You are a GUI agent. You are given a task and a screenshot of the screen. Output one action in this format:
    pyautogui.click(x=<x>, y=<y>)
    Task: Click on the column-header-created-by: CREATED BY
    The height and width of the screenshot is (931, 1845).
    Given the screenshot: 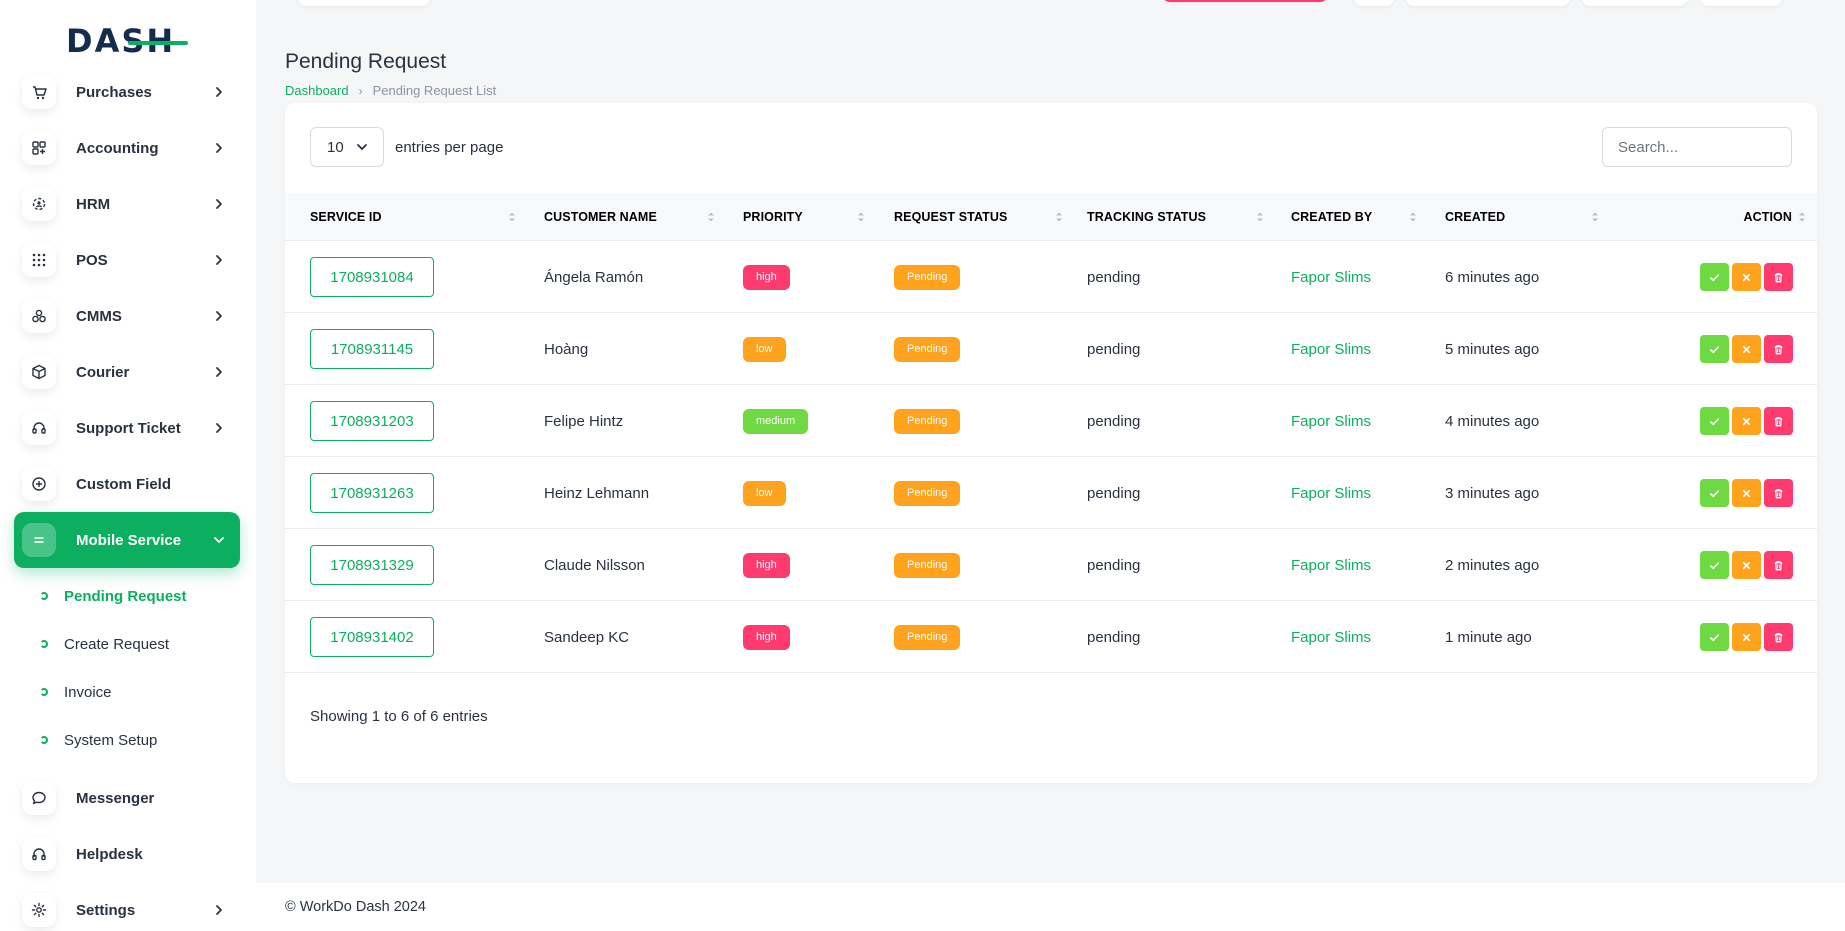 What is the action you would take?
    pyautogui.click(x=1332, y=217)
    